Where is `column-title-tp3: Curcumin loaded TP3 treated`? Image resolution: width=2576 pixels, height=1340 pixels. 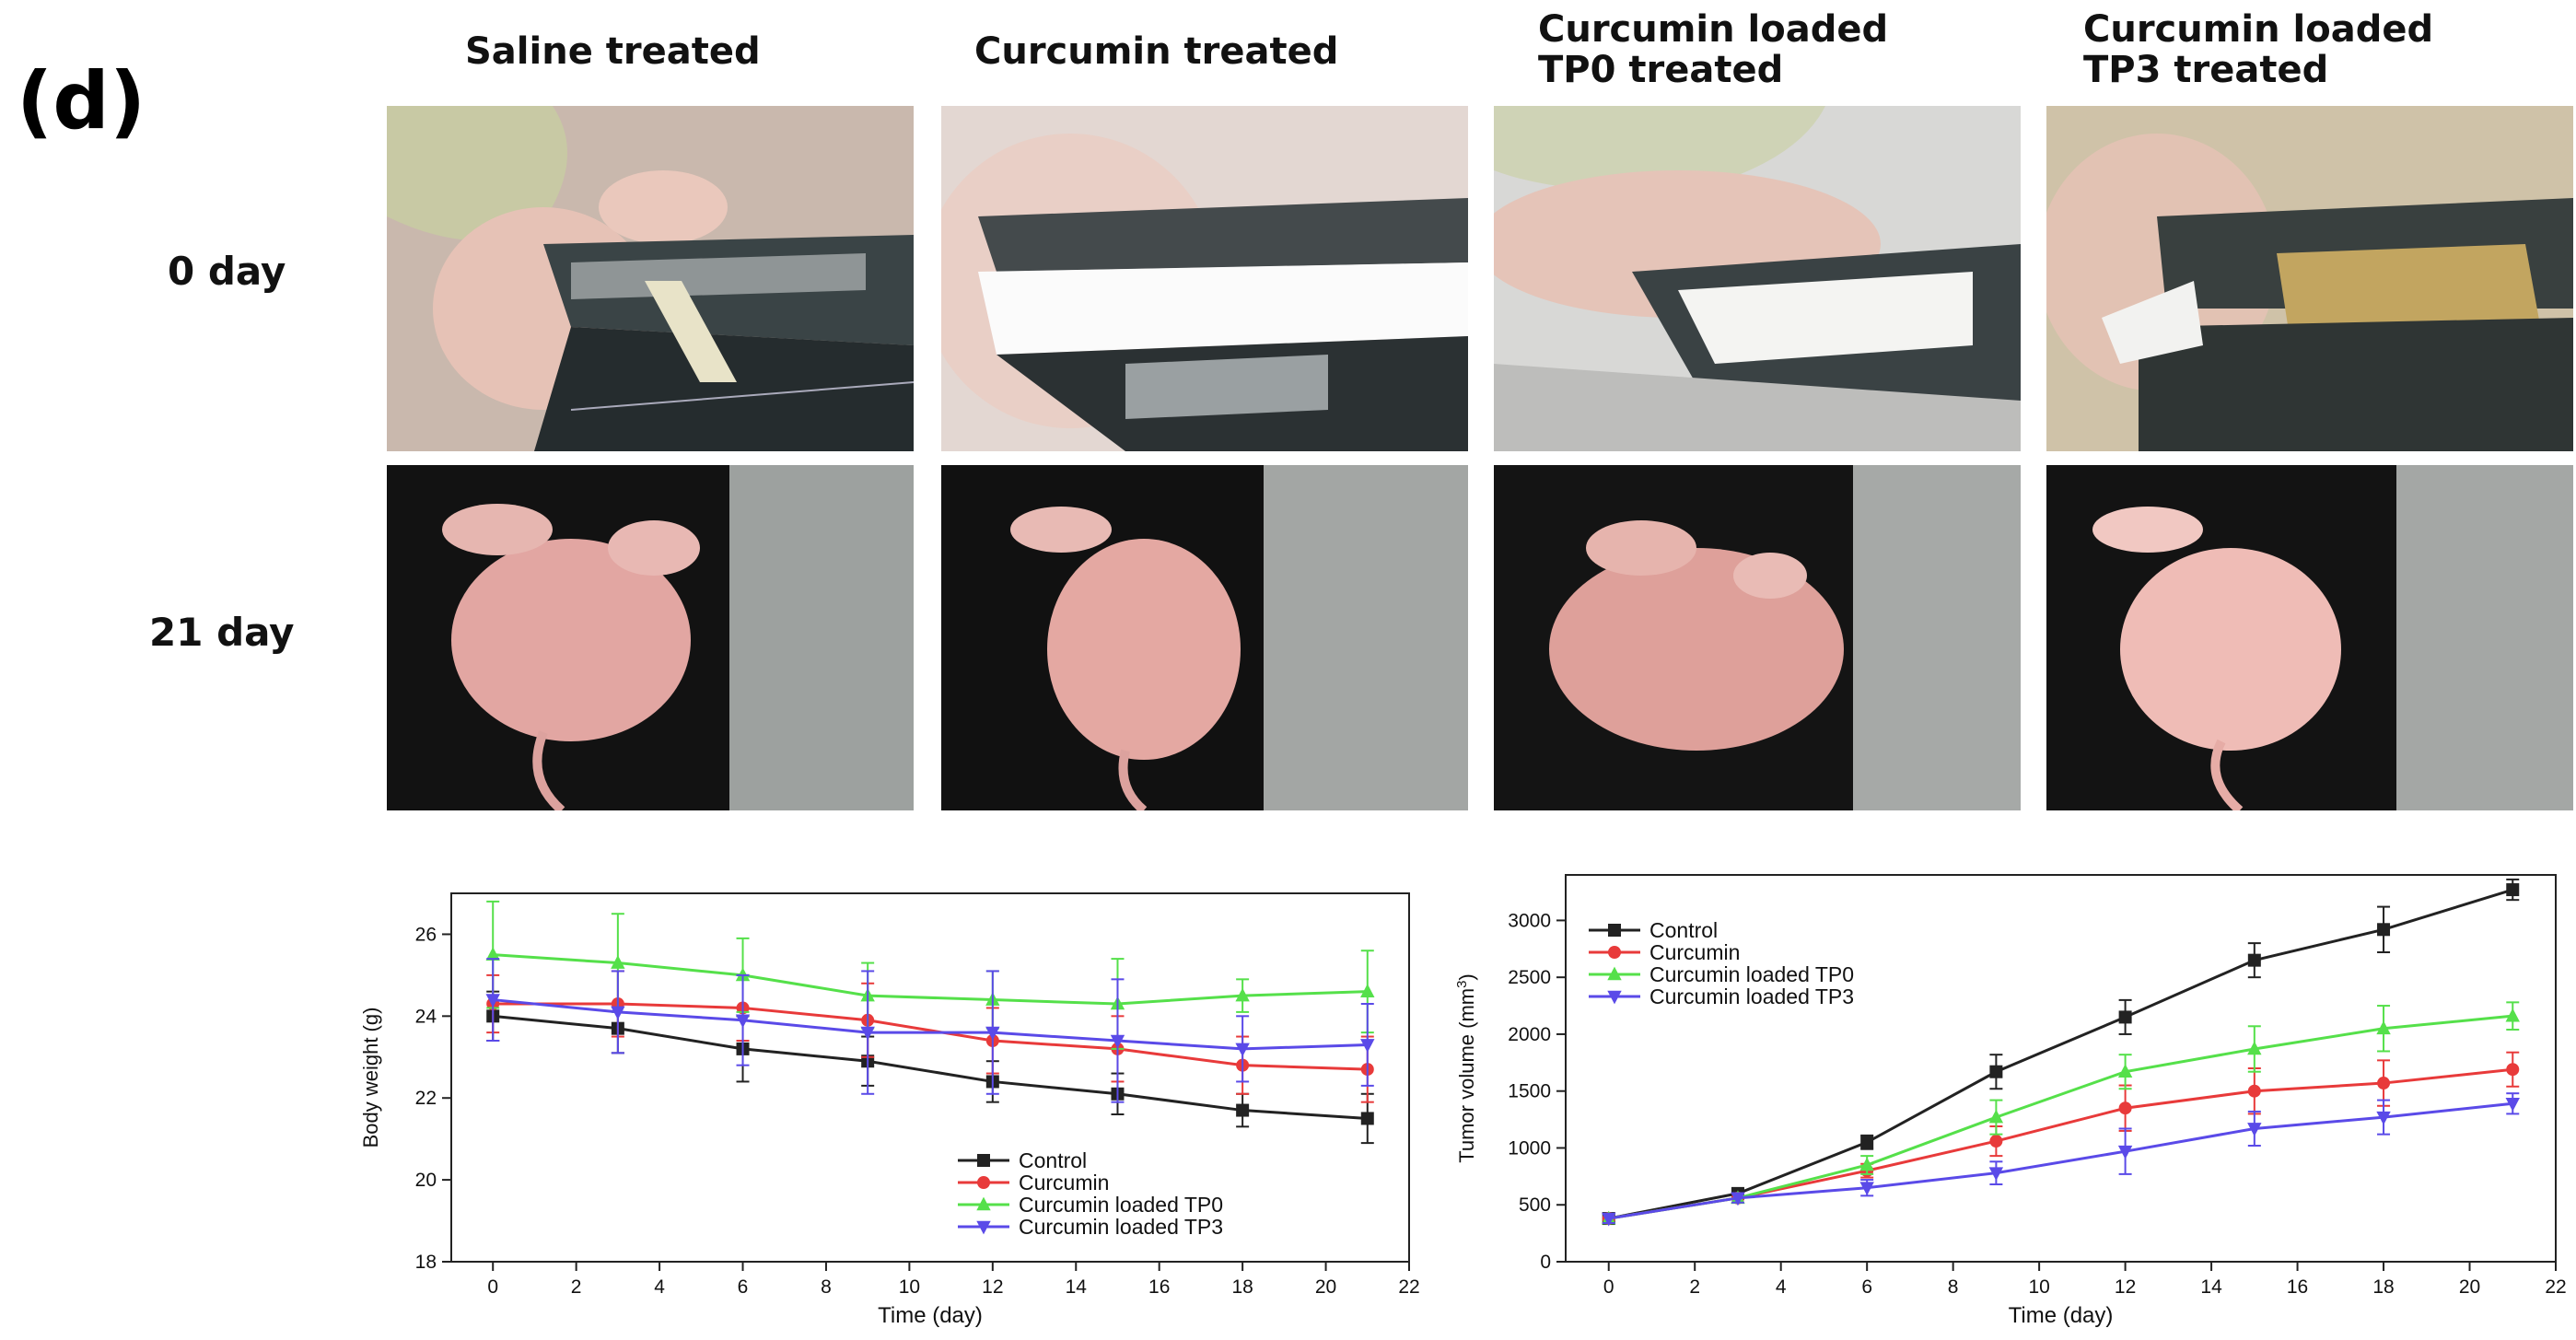
column-title-tp3: Curcumin loaded TP3 treated is located at coordinates (2258, 49).